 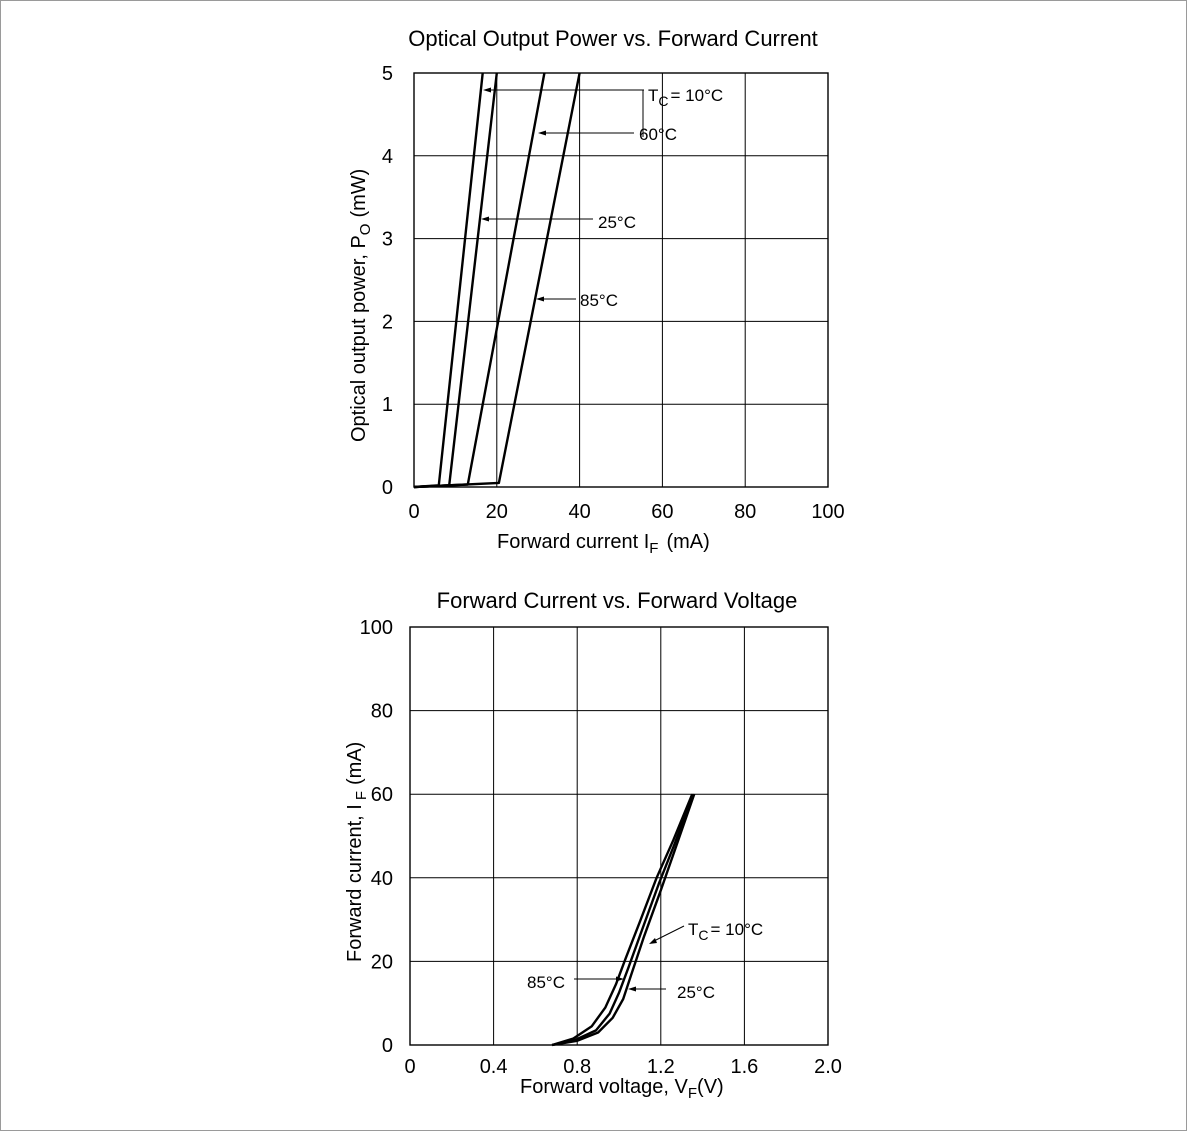 I want to click on chart2-grid, so click(x=619, y=836).